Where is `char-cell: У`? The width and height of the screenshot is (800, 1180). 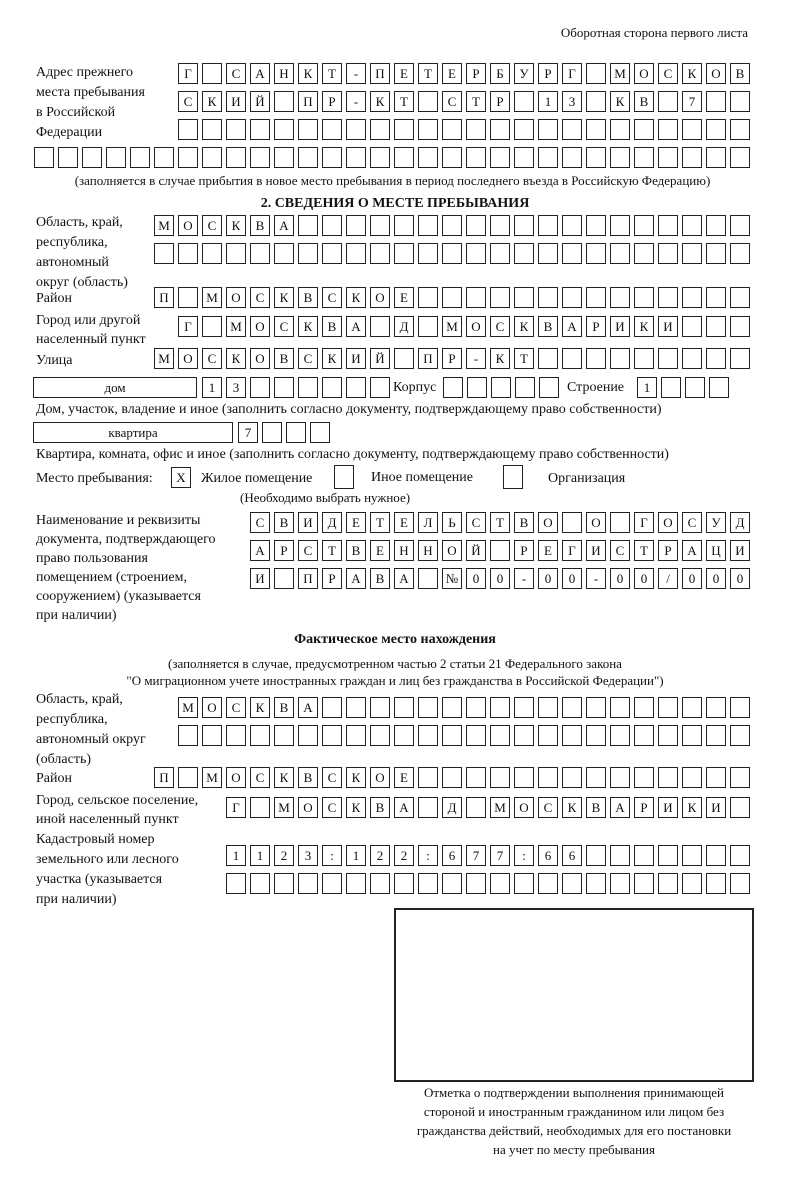
char-cell: У is located at coordinates (716, 522).